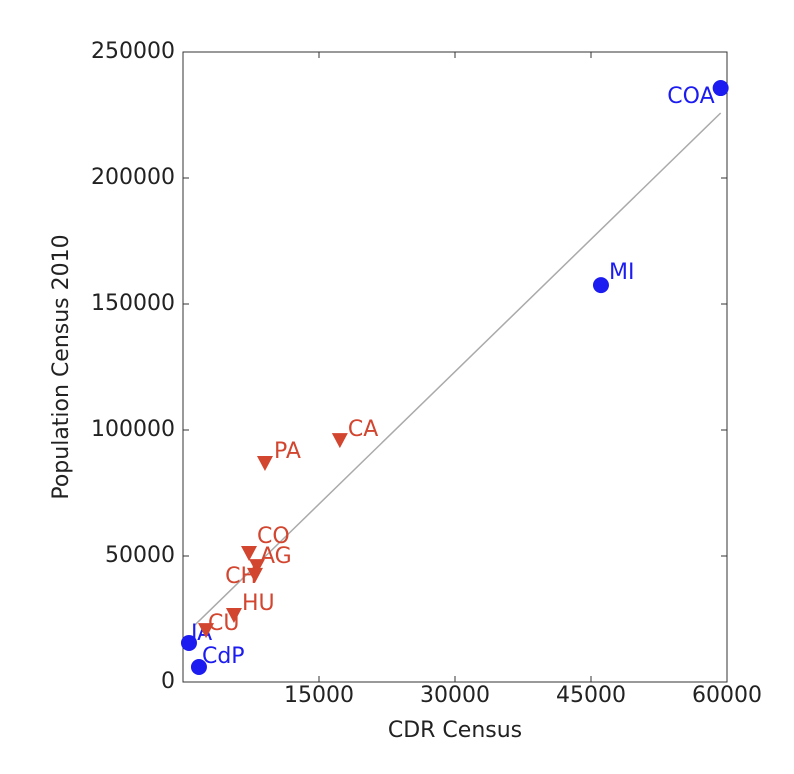  What do you see at coordinates (133, 429) in the screenshot?
I see `y-tick-label: 100000` at bounding box center [133, 429].